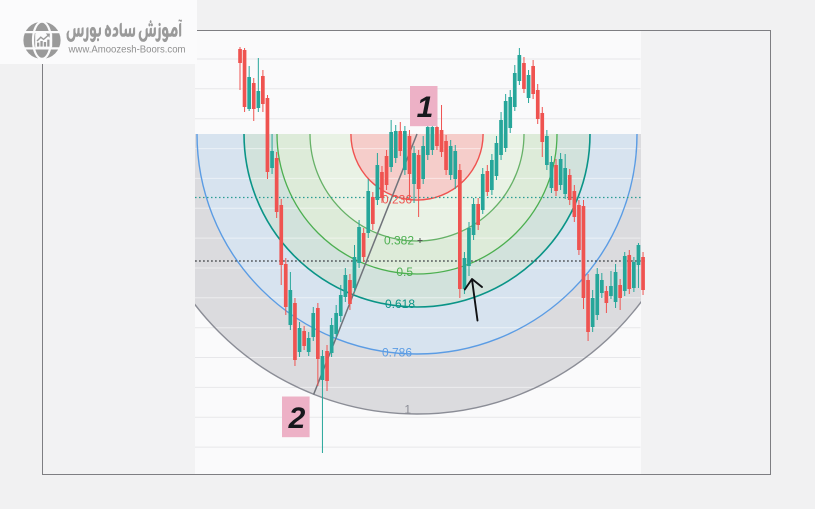 This screenshot has width=815, height=509. What do you see at coordinates (397, 200) in the screenshot?
I see `svg-text: 0.236` at bounding box center [397, 200].